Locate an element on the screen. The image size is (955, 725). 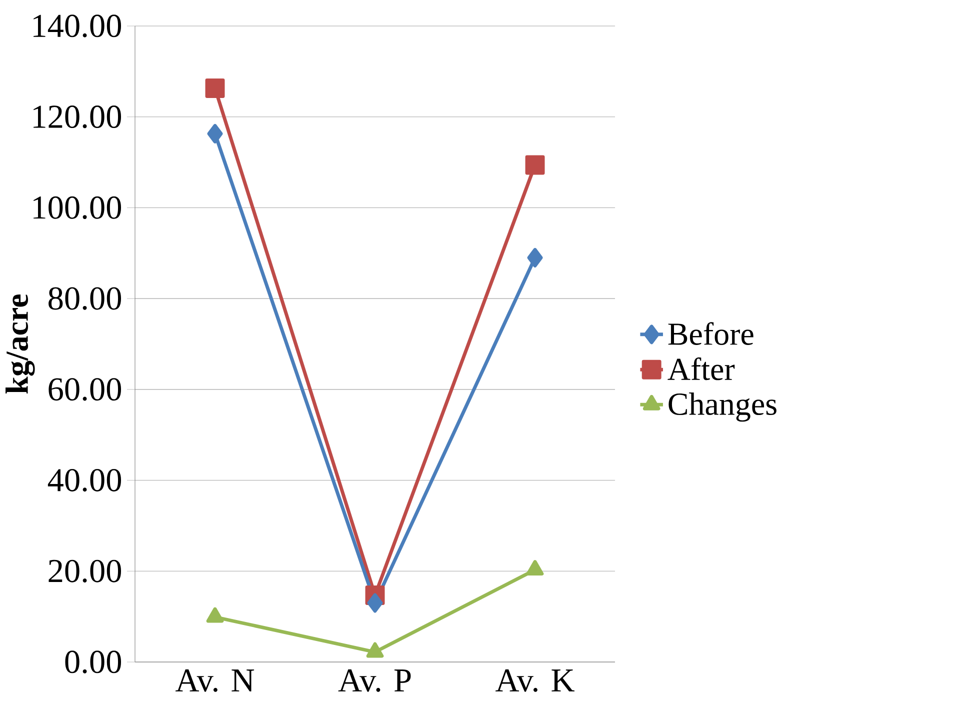
y-tick-label: 100.00 is located at coordinates (78, 208).